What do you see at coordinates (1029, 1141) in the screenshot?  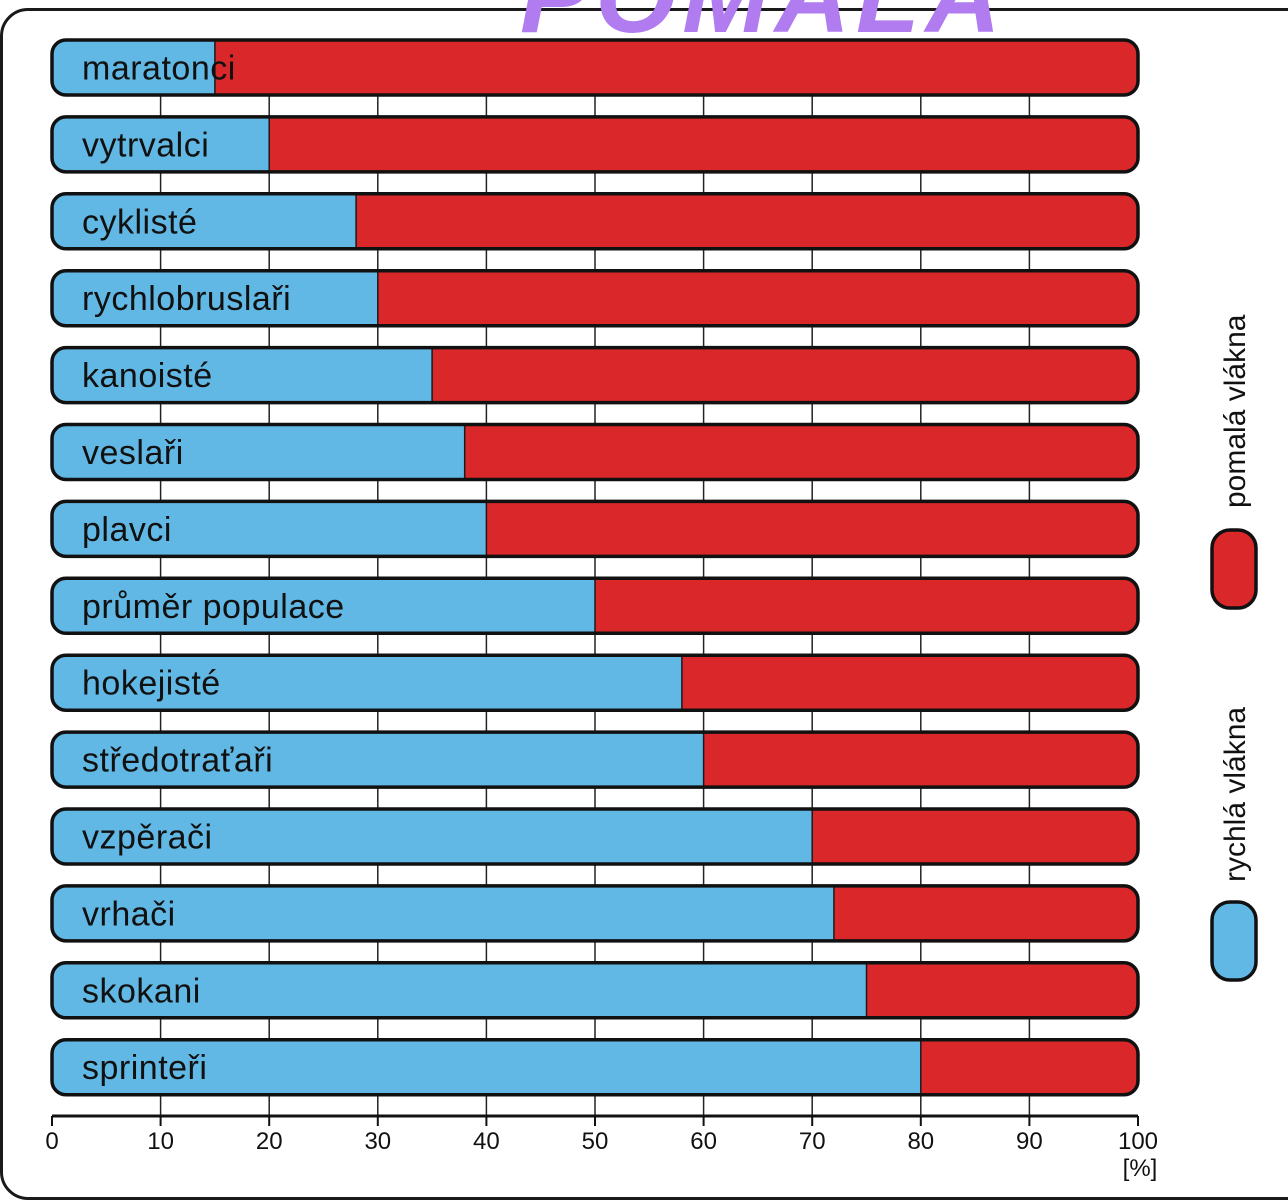 I see `x-tick-label-90: 90` at bounding box center [1029, 1141].